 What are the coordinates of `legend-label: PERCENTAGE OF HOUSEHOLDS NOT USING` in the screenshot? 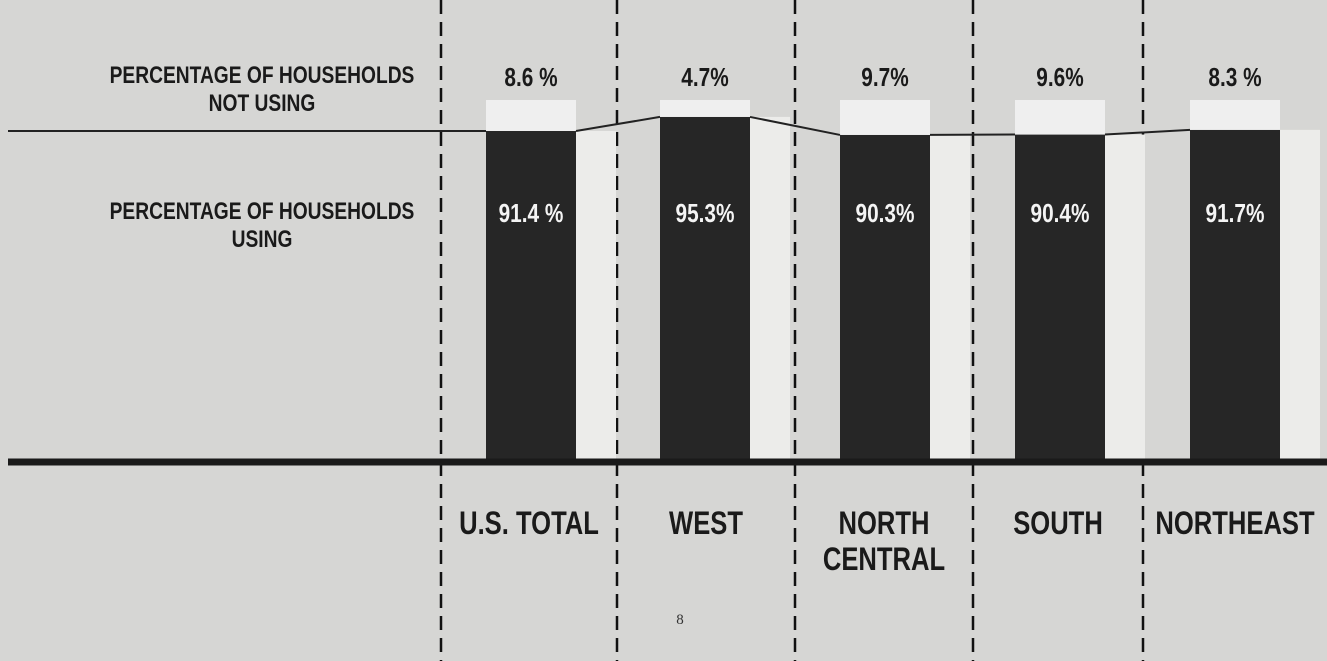 It's located at (262, 89).